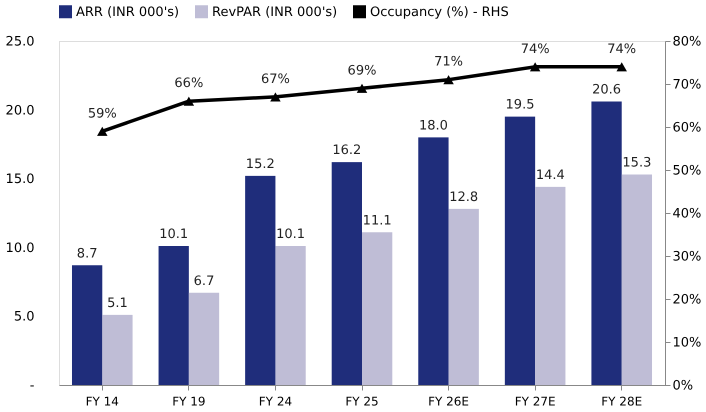  What do you see at coordinates (449, 401) in the screenshot?
I see `x-tick-label: FY 26E` at bounding box center [449, 401].